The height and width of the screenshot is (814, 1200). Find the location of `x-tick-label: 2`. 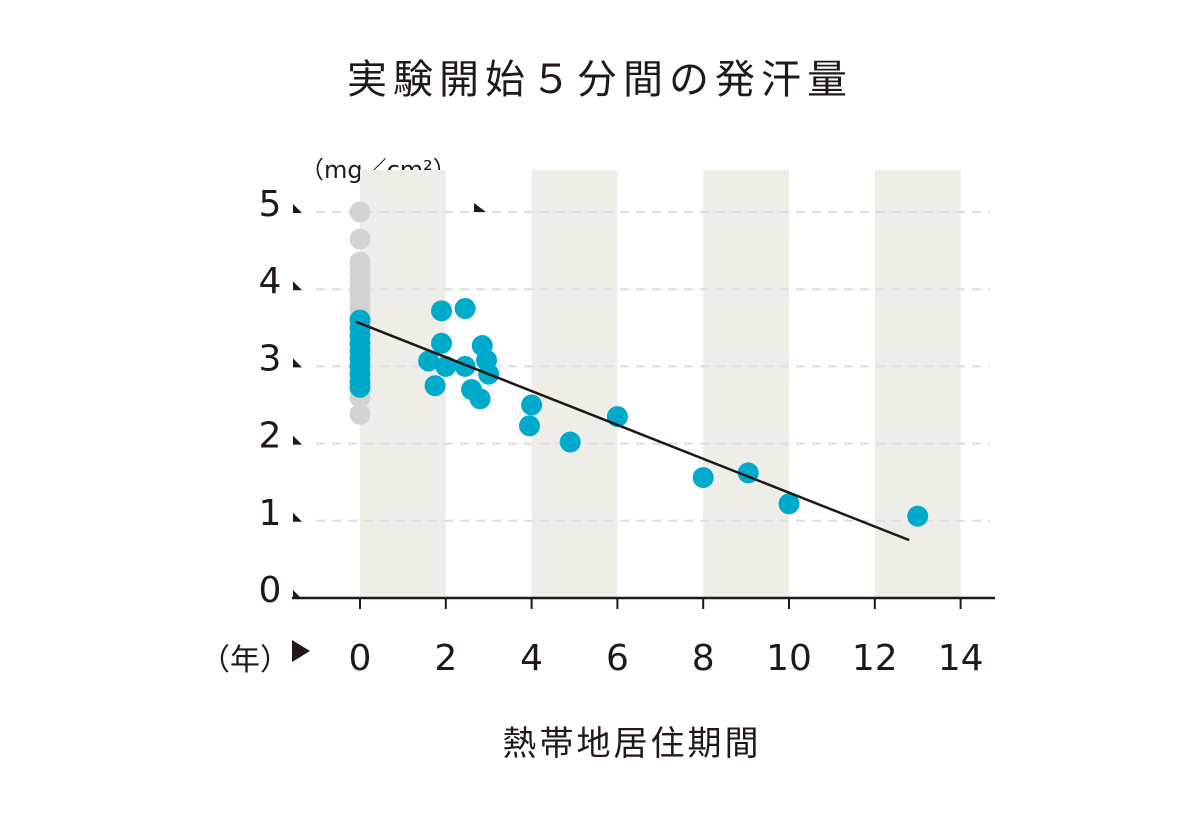

x-tick-label: 2 is located at coordinates (445, 658).